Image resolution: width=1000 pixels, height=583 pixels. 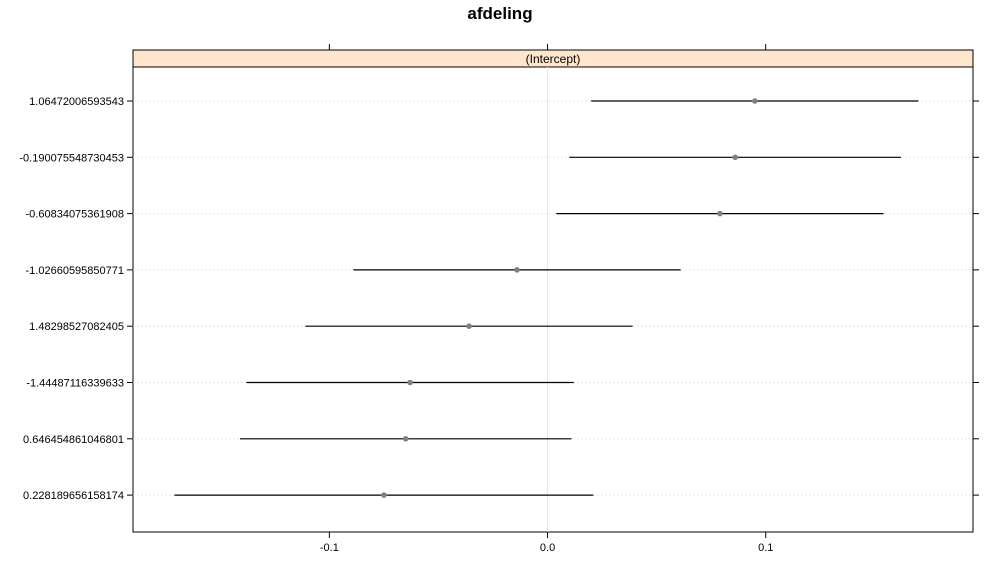 What do you see at coordinates (73, 496) in the screenshot?
I see `category-label: 0.228189656158174` at bounding box center [73, 496].